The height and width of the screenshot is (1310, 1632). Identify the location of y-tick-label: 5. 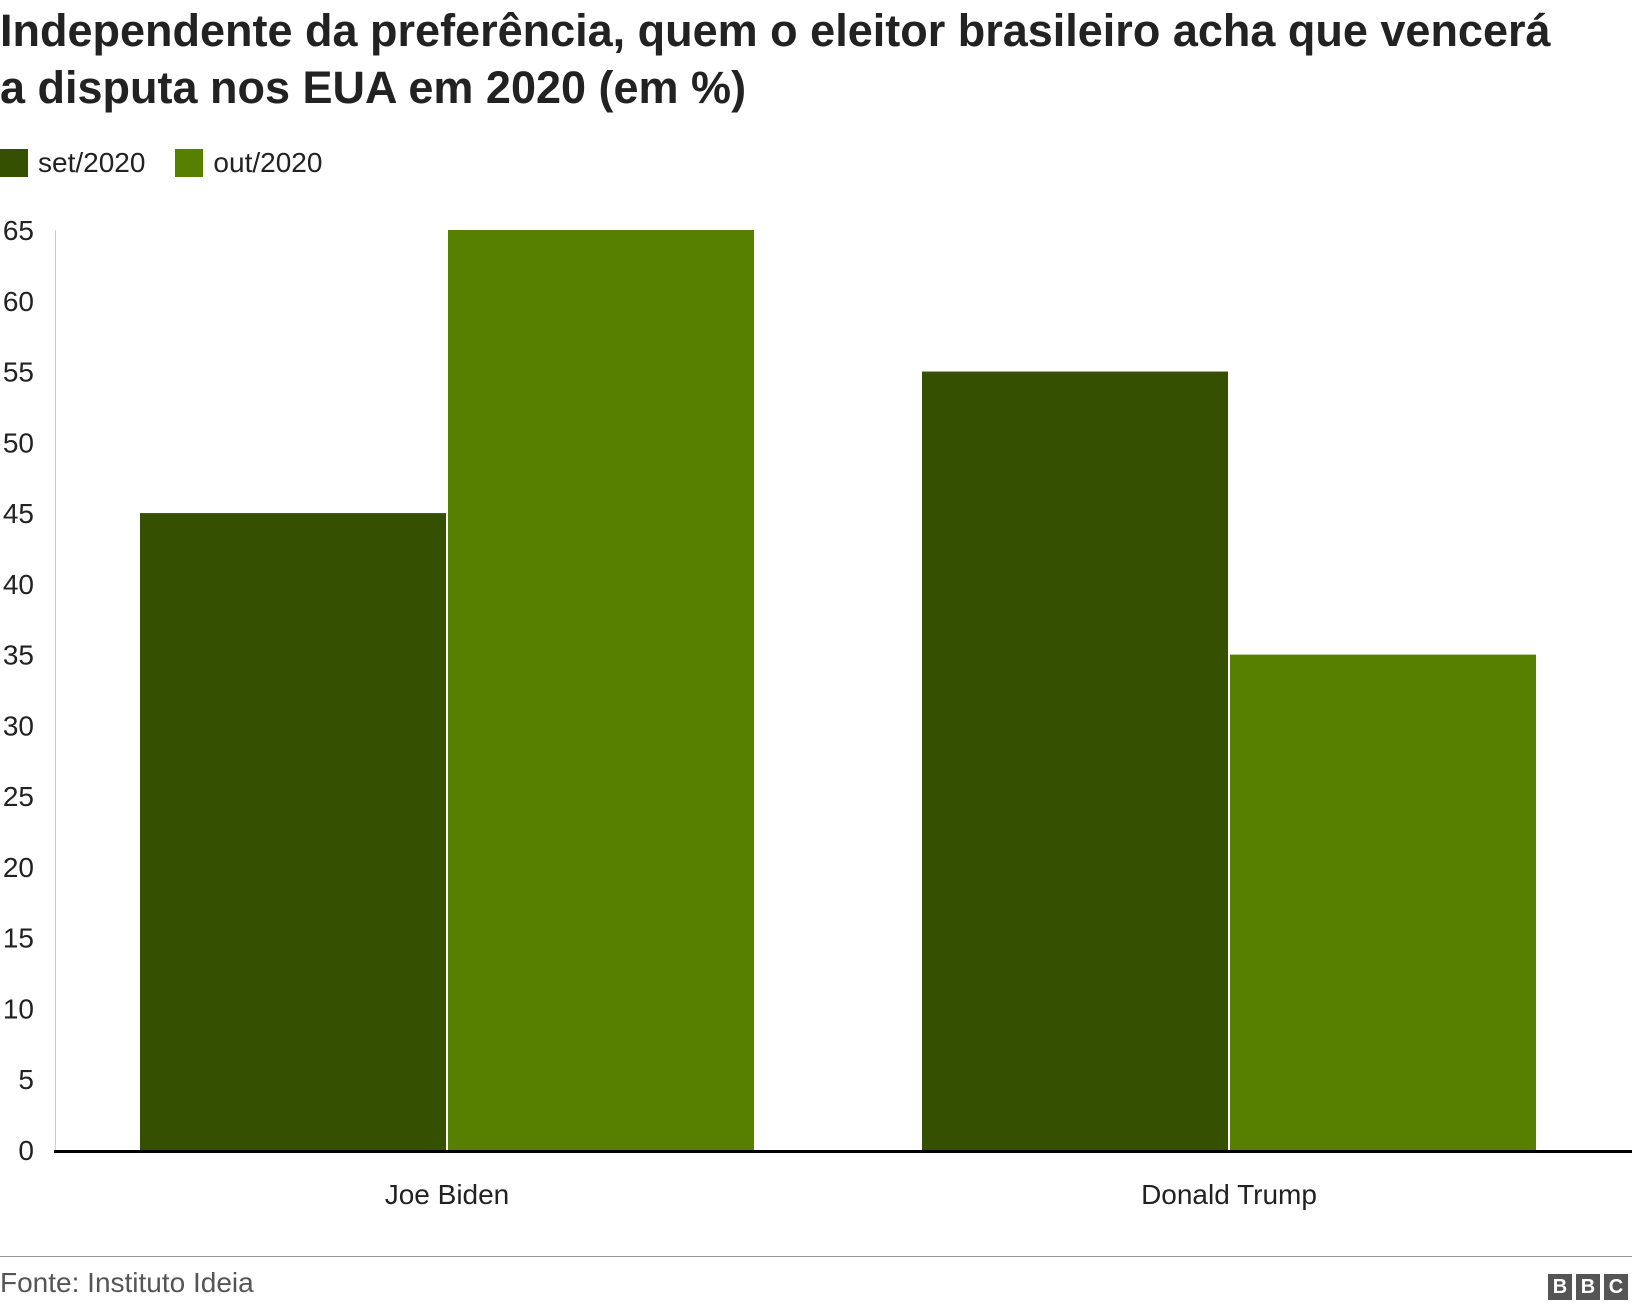
(26, 1079).